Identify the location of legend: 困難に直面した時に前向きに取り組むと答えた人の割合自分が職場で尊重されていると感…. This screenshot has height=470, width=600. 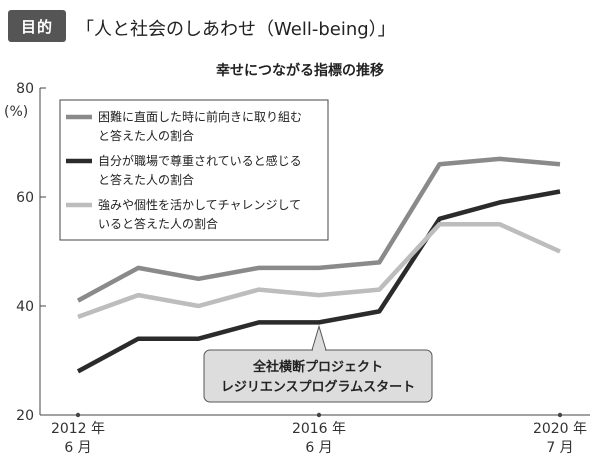
(194, 170).